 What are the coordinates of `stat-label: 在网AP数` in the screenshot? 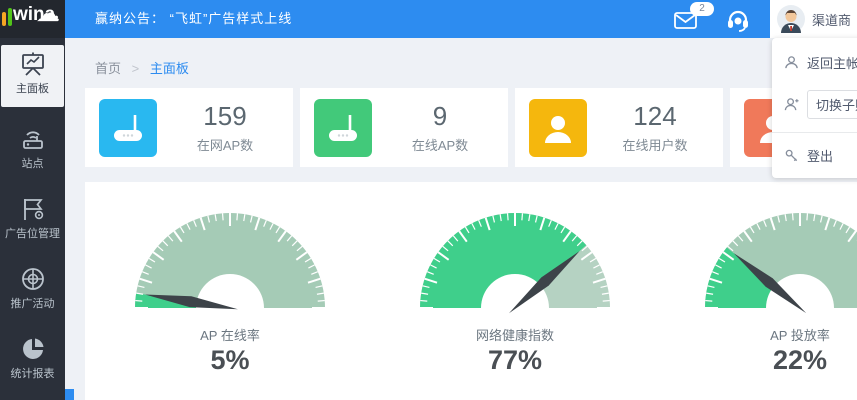 It's located at (225, 146).